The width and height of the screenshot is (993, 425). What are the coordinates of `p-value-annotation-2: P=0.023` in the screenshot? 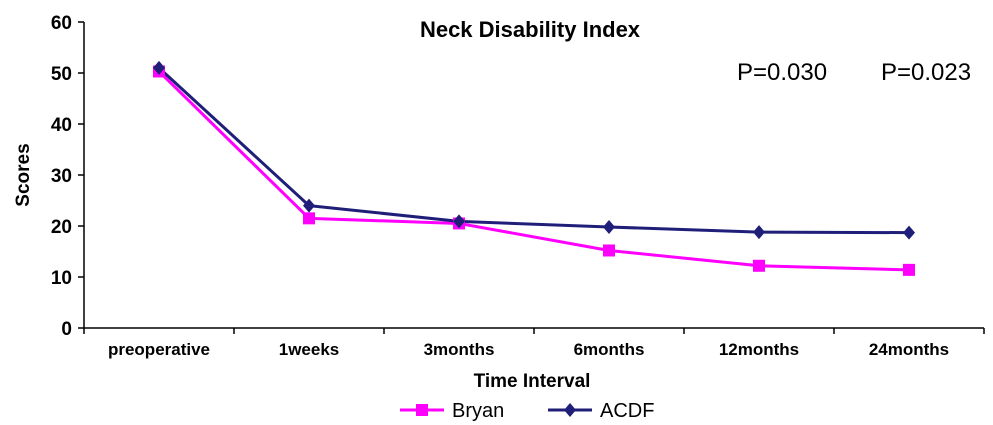 It's located at (926, 72).